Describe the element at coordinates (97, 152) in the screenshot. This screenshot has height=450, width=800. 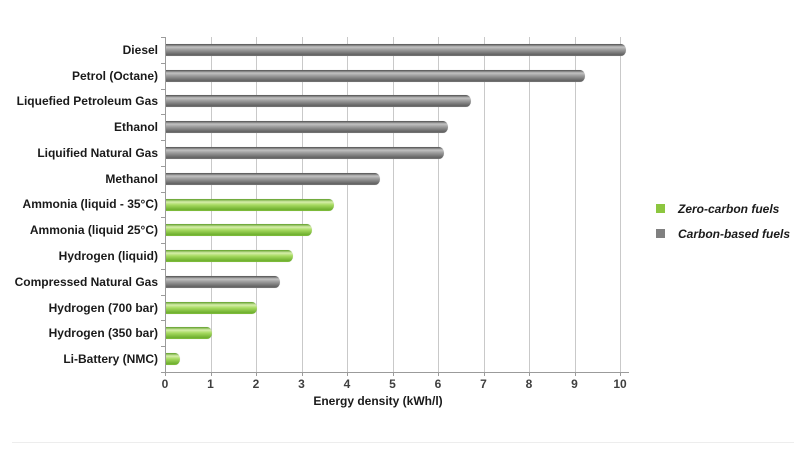
I see `category-label-liquified-natural-gas: Liquified Natural Gas` at that location.